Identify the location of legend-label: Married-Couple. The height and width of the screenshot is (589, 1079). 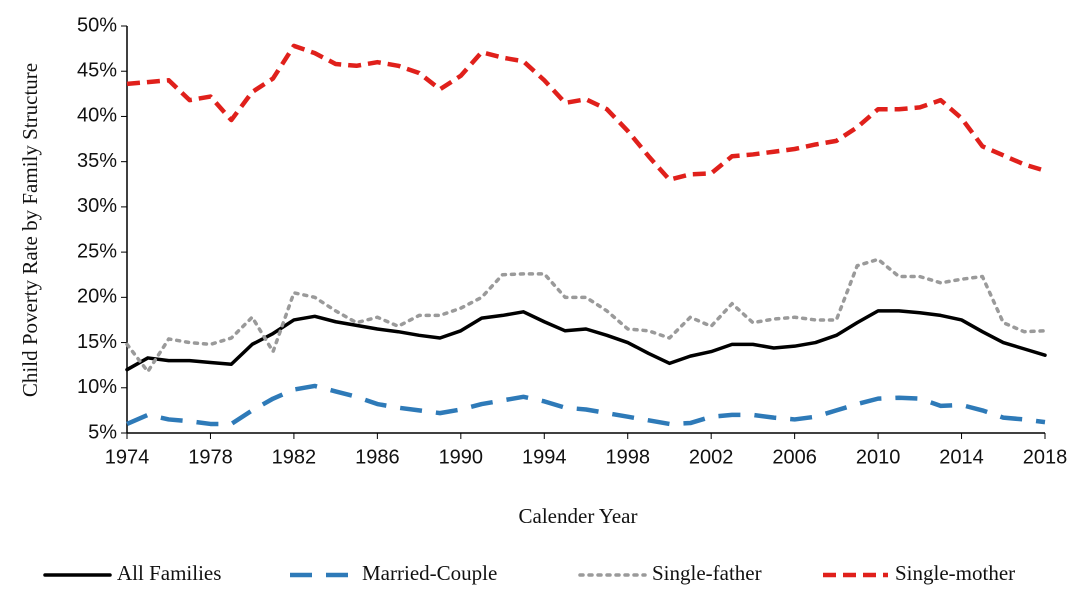
(429, 573).